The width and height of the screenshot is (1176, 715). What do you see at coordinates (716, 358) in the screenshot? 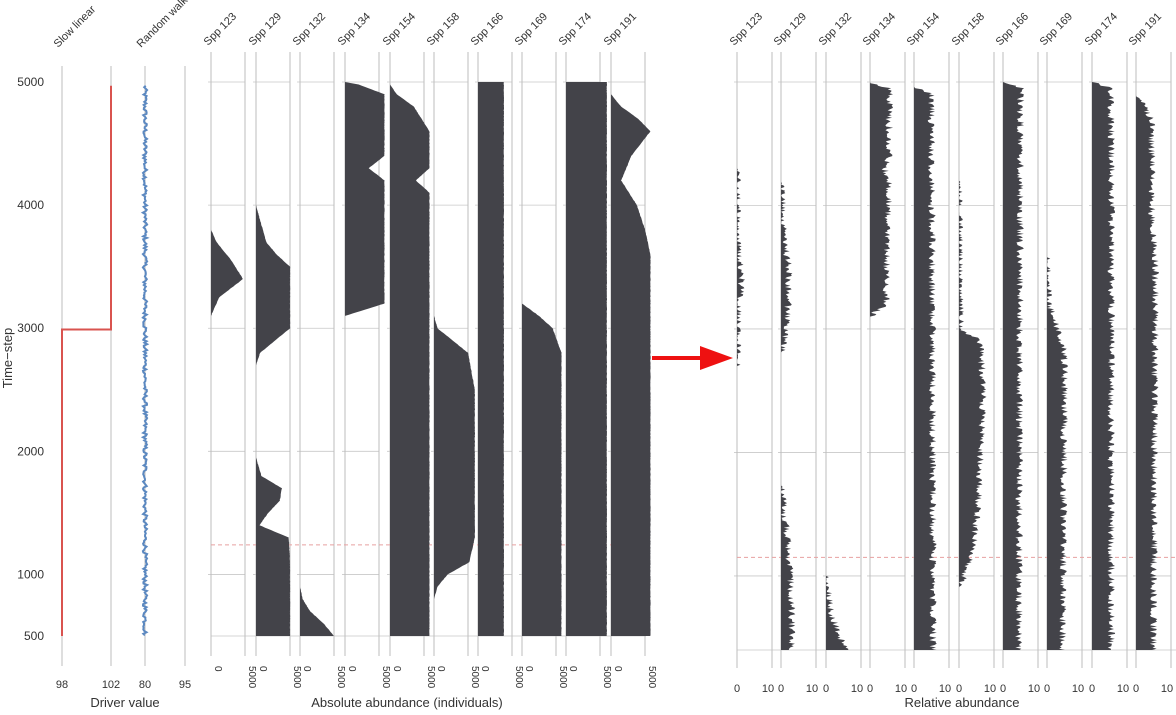
I see `arrow-head` at bounding box center [716, 358].